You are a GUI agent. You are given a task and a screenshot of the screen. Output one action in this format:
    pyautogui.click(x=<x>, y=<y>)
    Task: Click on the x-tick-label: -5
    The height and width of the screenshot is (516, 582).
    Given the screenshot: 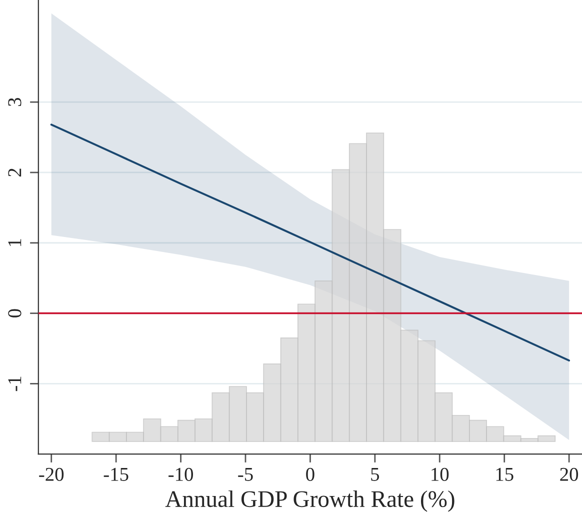 What is the action you would take?
    pyautogui.click(x=245, y=474)
    